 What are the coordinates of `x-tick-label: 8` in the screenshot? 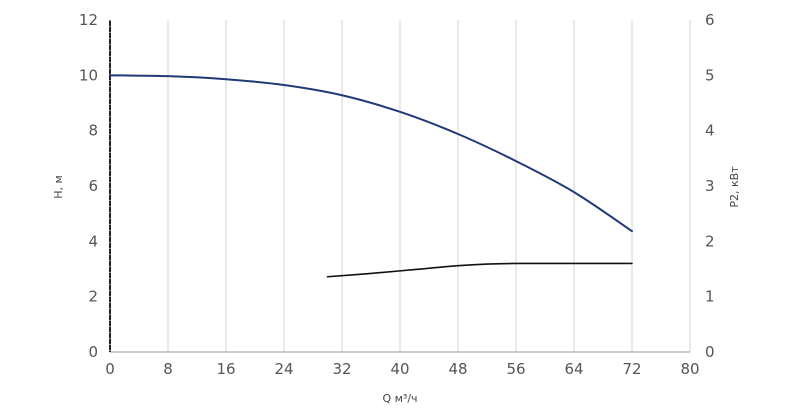 It's located at (168, 369).